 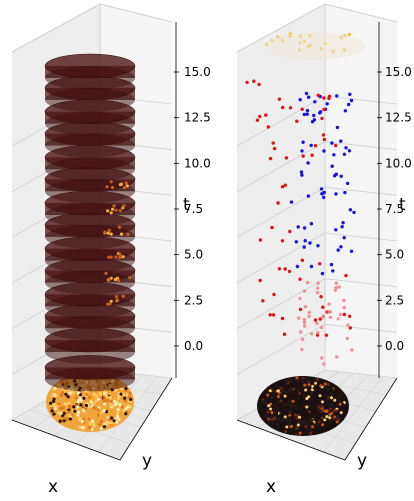 I want to click on z-tick-label: 10.0, so click(x=398, y=163).